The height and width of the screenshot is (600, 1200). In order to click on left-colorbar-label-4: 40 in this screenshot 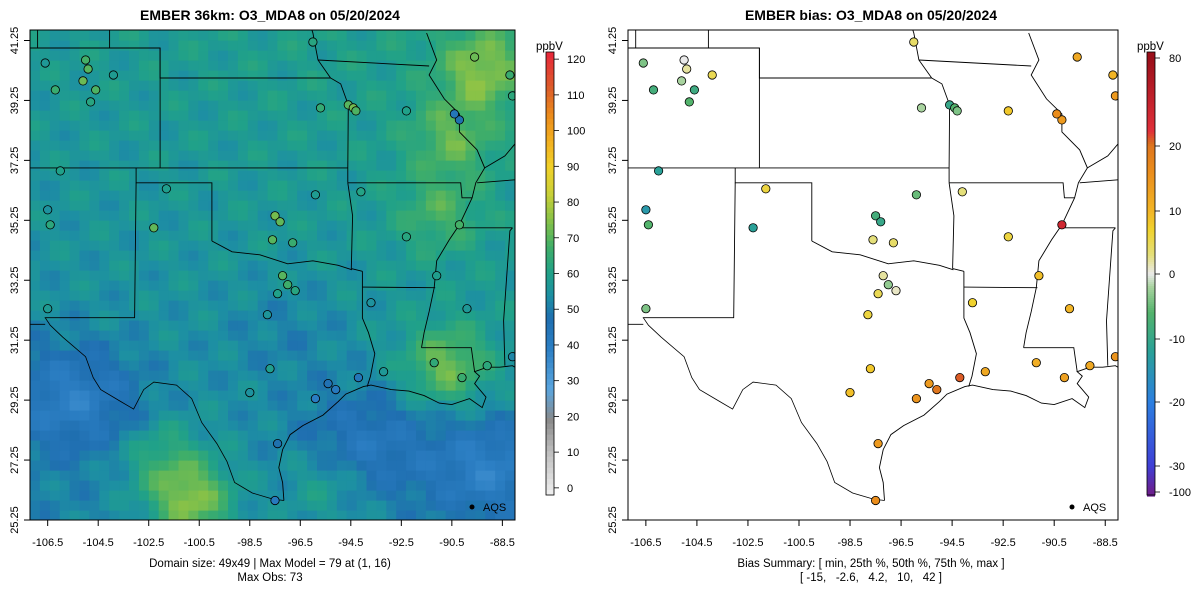, I will do `click(573, 346)`.